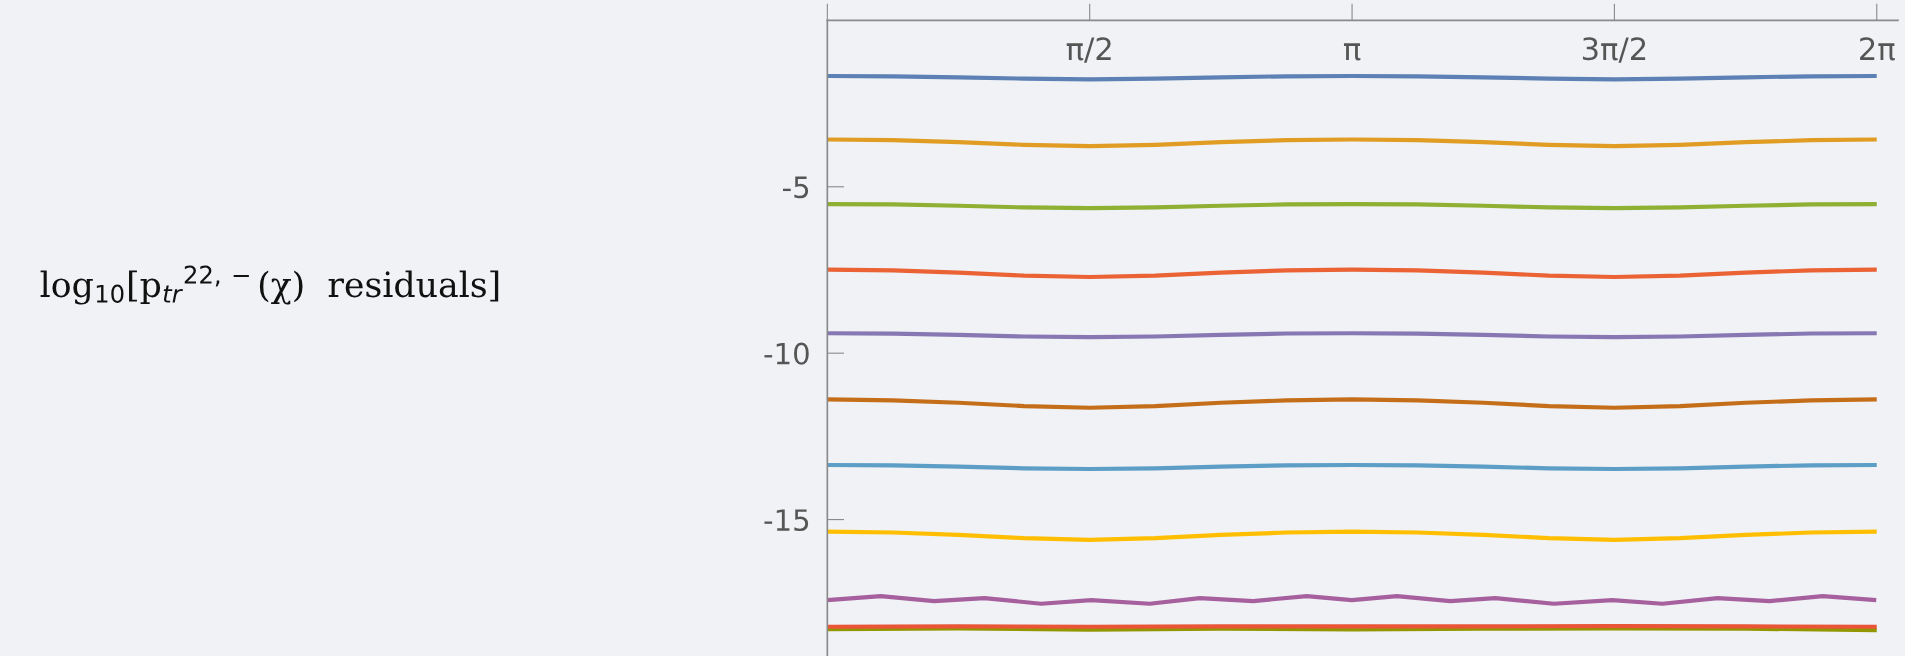 This screenshot has height=656, width=1905. What do you see at coordinates (786, 353) in the screenshot?
I see `y-tick-label: -10` at bounding box center [786, 353].